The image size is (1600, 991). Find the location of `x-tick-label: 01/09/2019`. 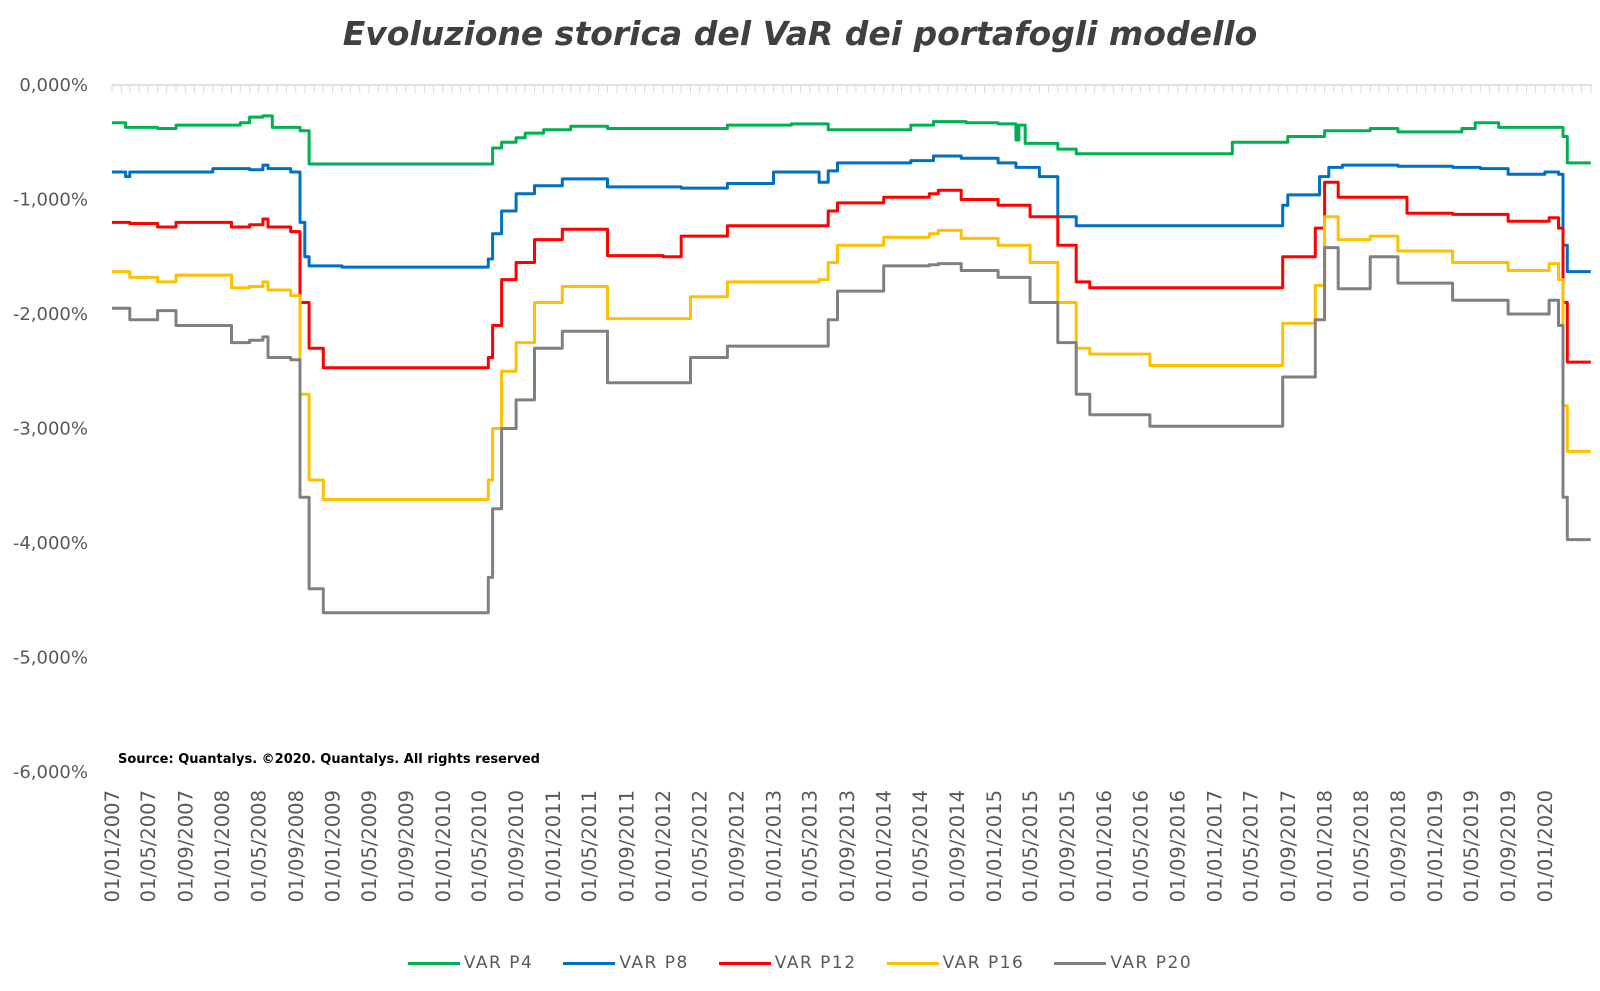

x-tick-label: 01/09/2019 is located at coordinates (1508, 846).